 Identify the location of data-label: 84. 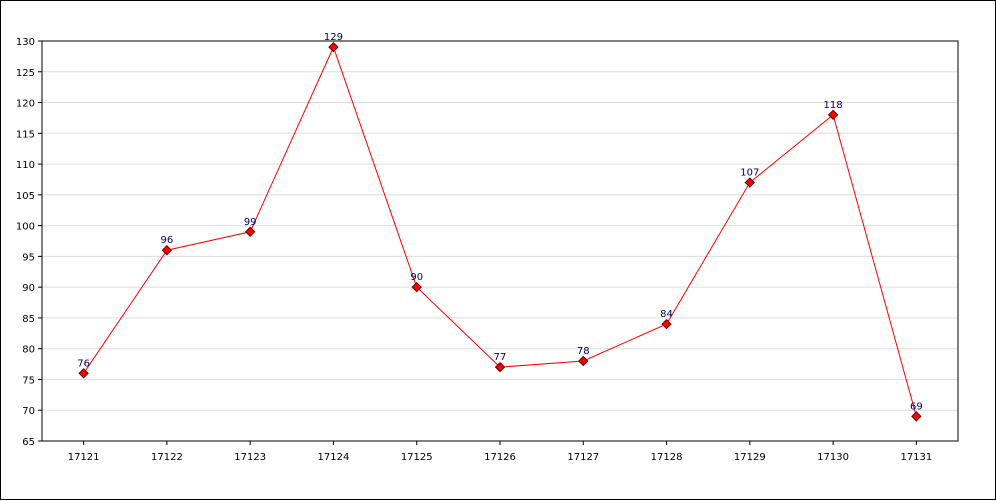
(666, 314).